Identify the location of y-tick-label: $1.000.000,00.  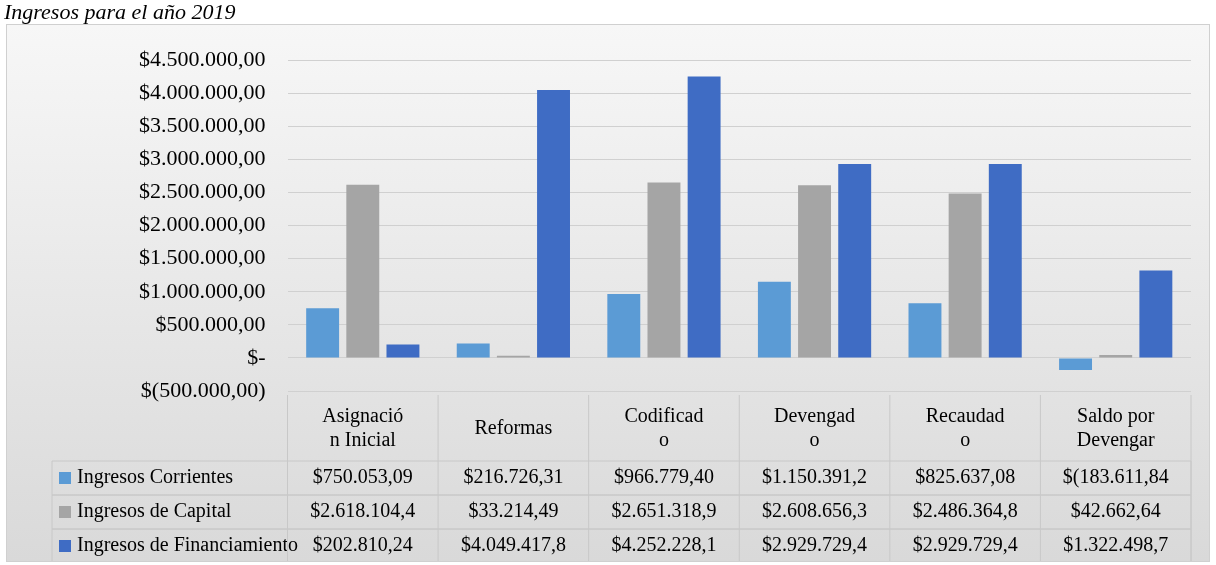
(202, 290).